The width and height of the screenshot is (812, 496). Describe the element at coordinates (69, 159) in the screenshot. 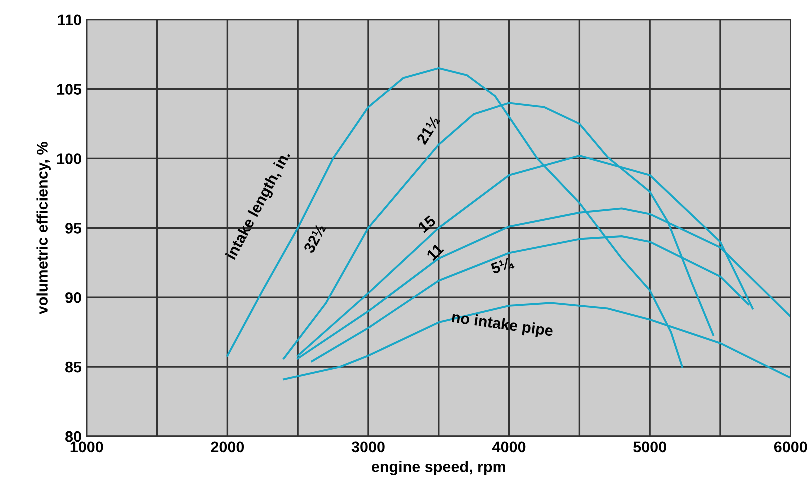

I see `y-tick-label: 100` at that location.